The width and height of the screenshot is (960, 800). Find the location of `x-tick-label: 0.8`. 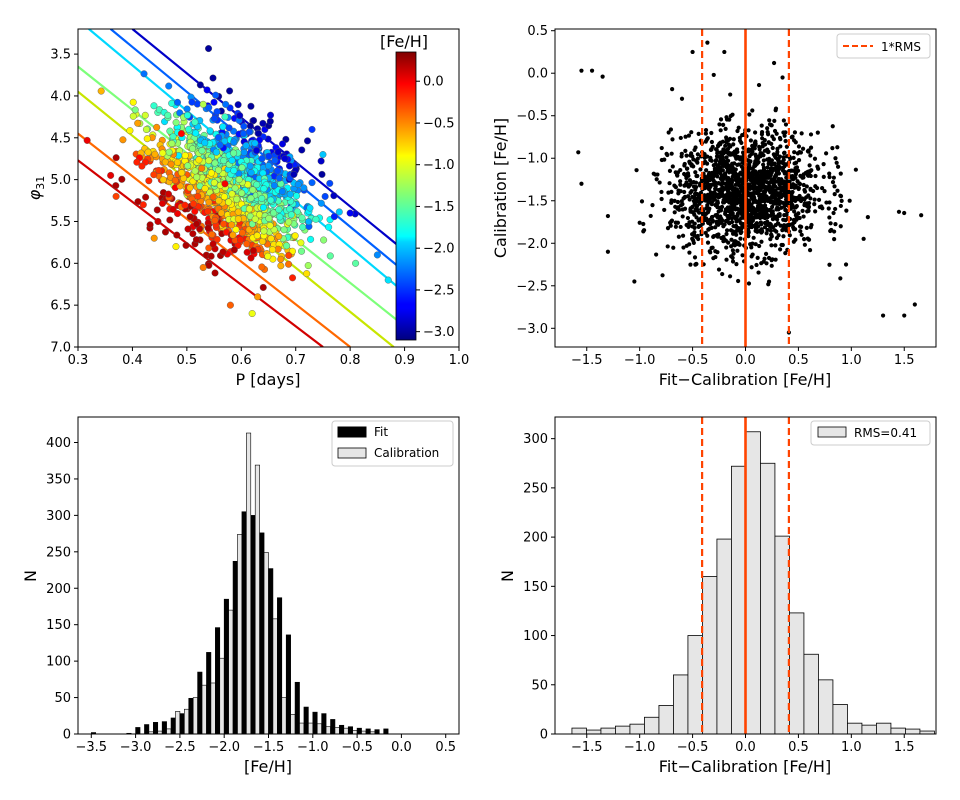

x-tick-label: 0.8 is located at coordinates (350, 360).